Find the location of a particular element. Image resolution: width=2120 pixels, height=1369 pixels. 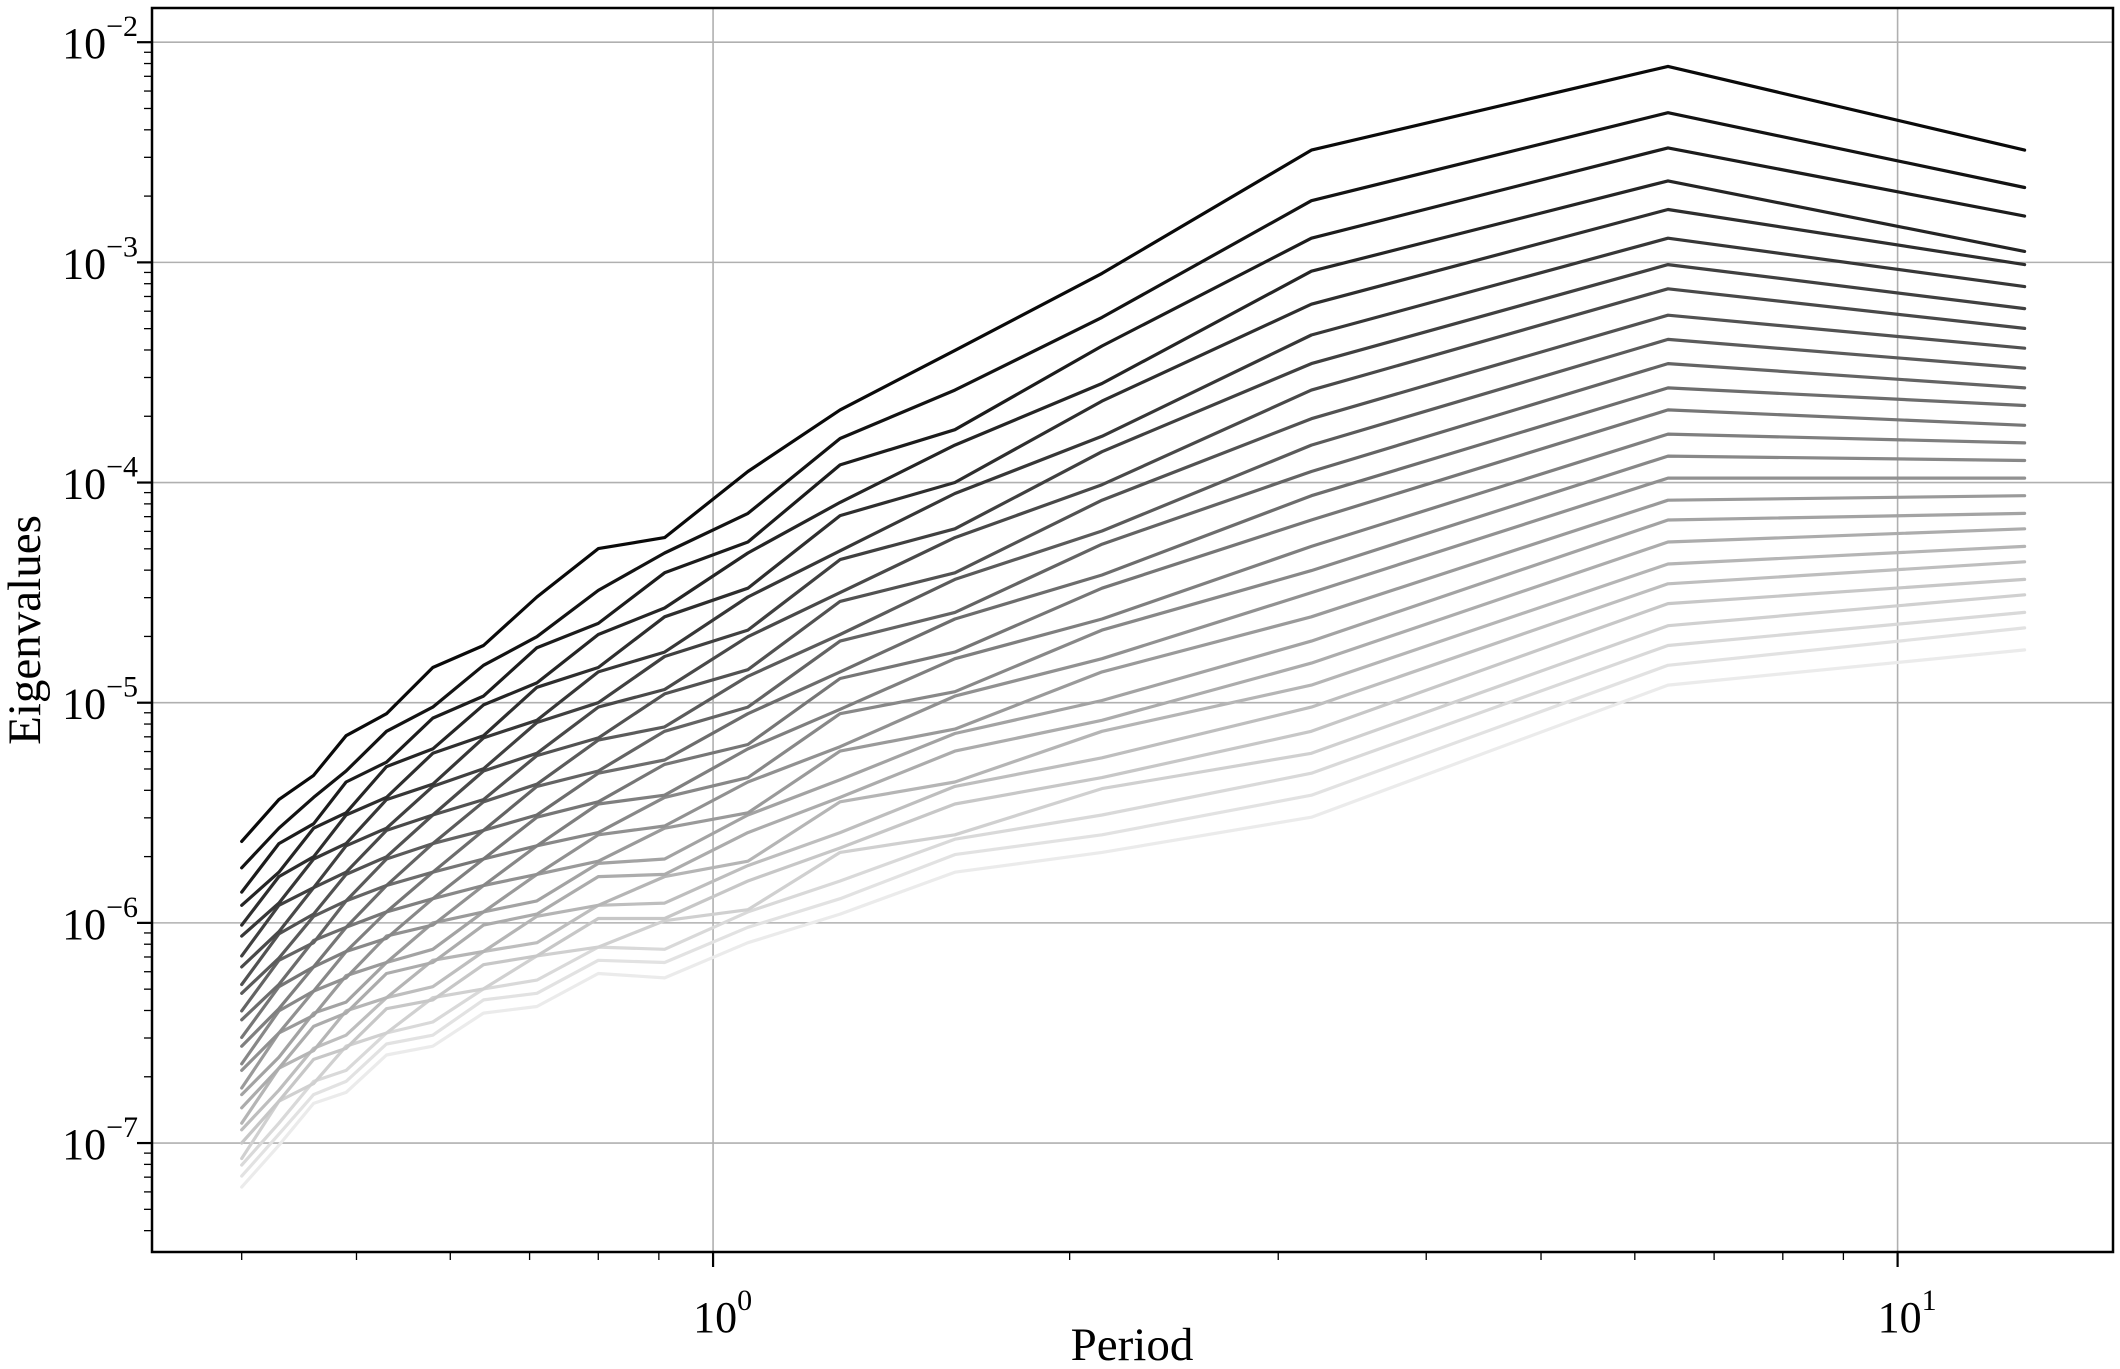

y-tick-label: 10⁻⁶ is located at coordinates (100, 920).